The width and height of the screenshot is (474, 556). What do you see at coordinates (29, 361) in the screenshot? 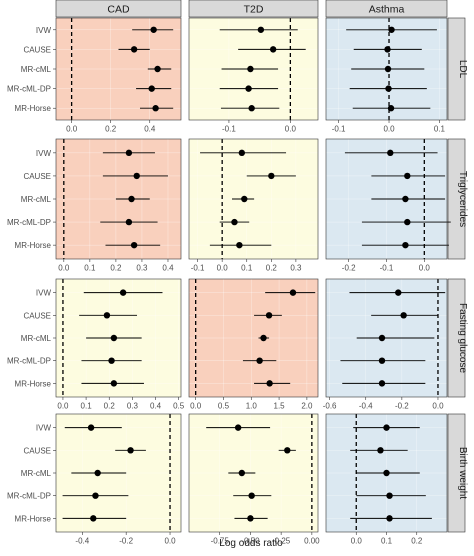
I see `method-label-fasting-glucose-mr-cml-dp: MR-cML-DP` at bounding box center [29, 361].